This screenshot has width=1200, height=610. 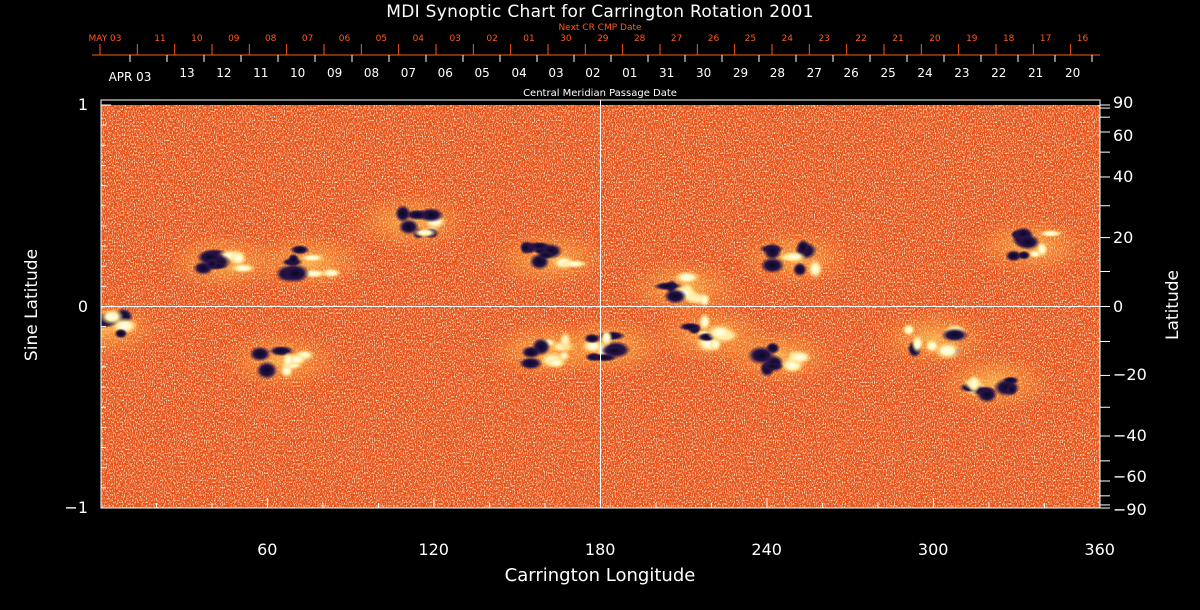 What do you see at coordinates (1130, 436) in the screenshot?
I see `right-y-tick-label: −40` at bounding box center [1130, 436].